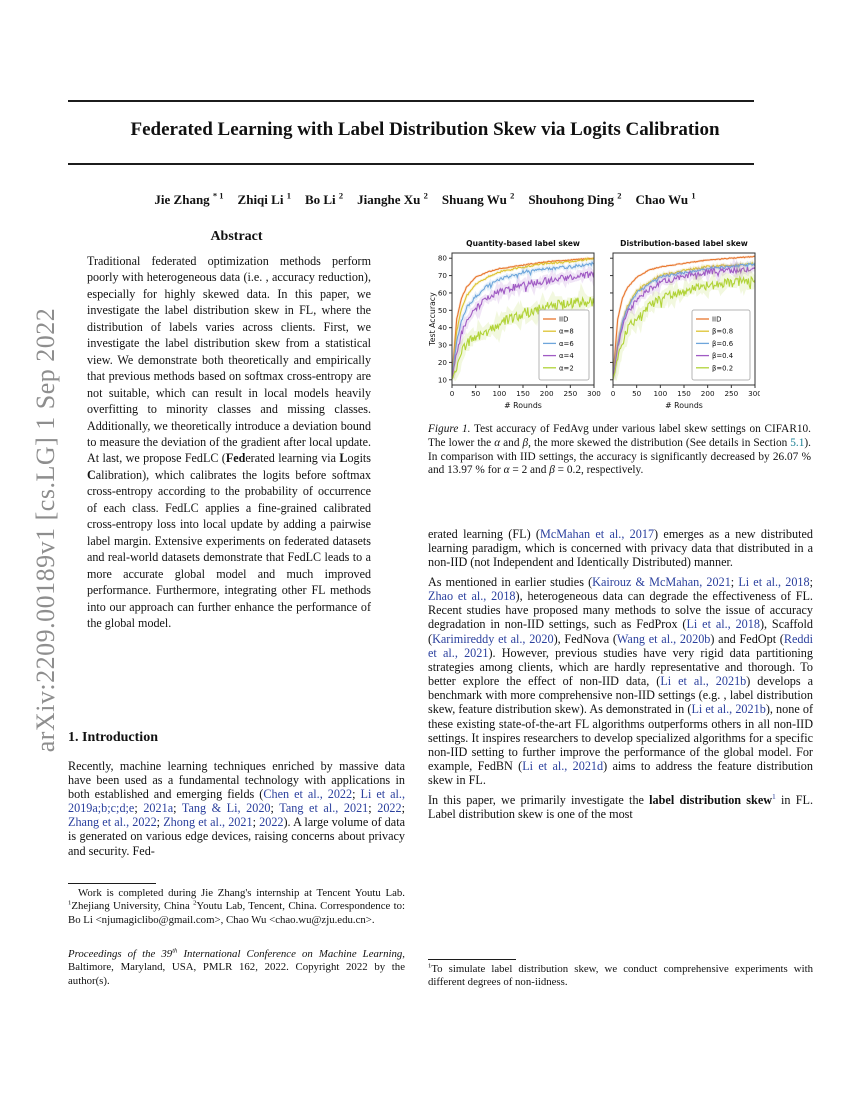  I want to click on text-segment: ogits, so click(359, 458).